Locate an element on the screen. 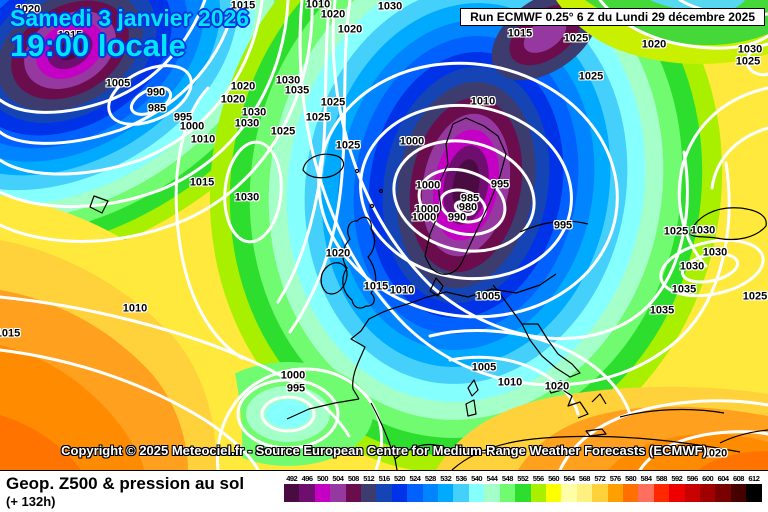  legend-value: 568 is located at coordinates (584, 478).